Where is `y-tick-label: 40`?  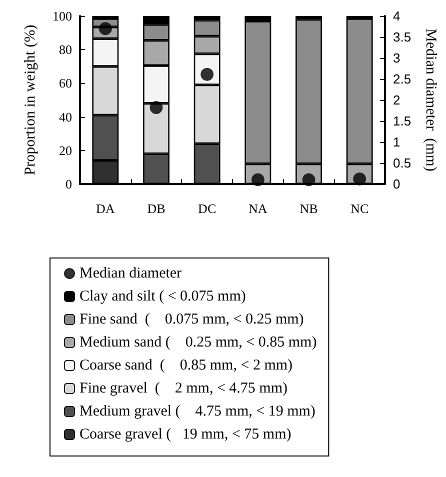 y-tick-label: 40 is located at coordinates (65, 116).